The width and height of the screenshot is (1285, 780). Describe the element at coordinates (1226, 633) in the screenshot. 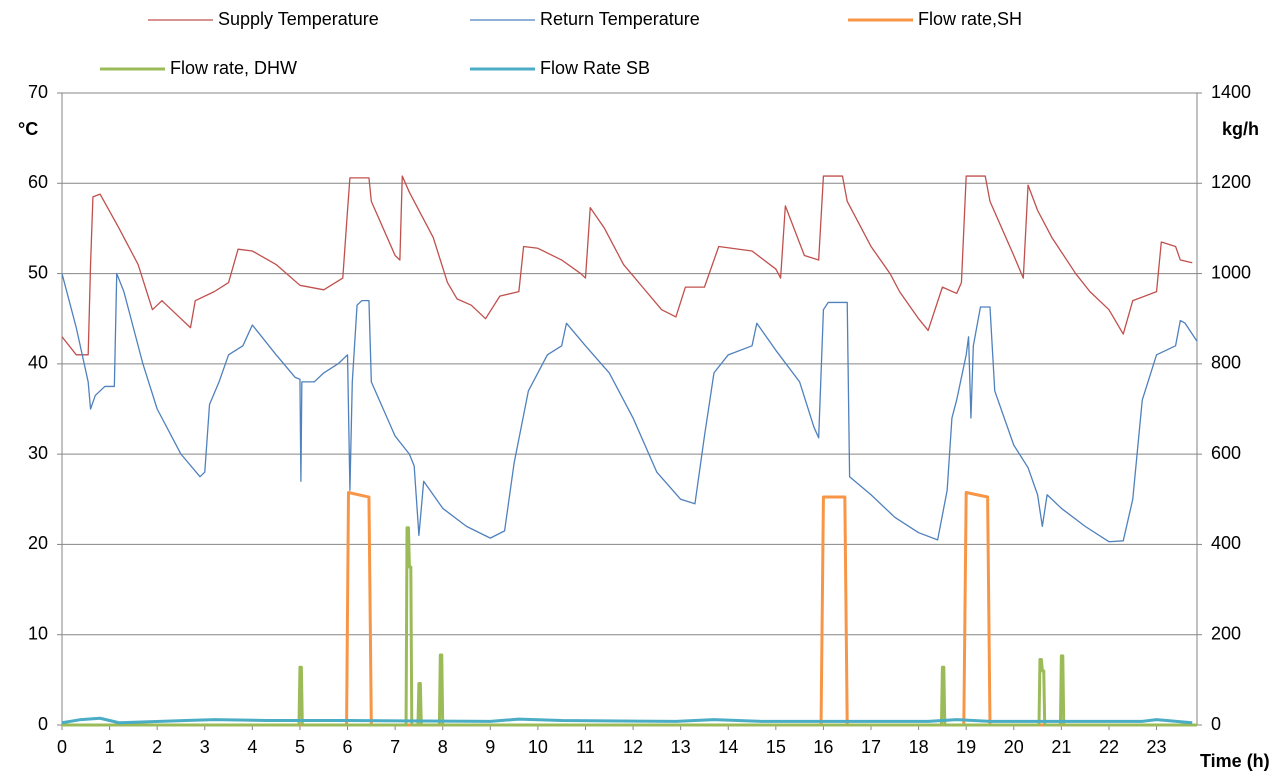

I see `y2-tick-label: 200` at that location.